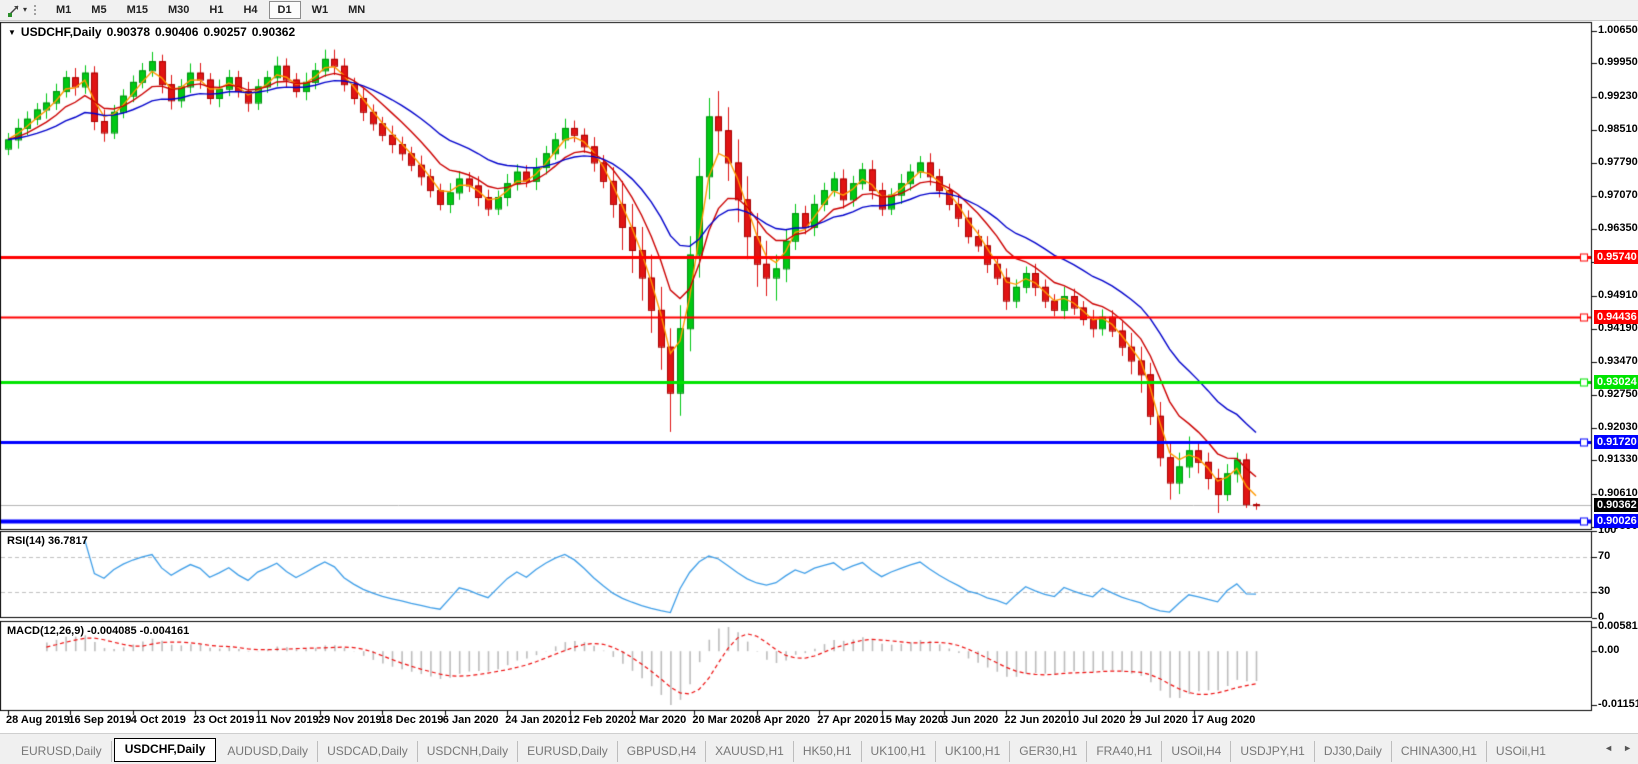  Describe the element at coordinates (1520, 751) in the screenshot. I see `chart-tab-usoil-h1: USOil,H1` at that location.